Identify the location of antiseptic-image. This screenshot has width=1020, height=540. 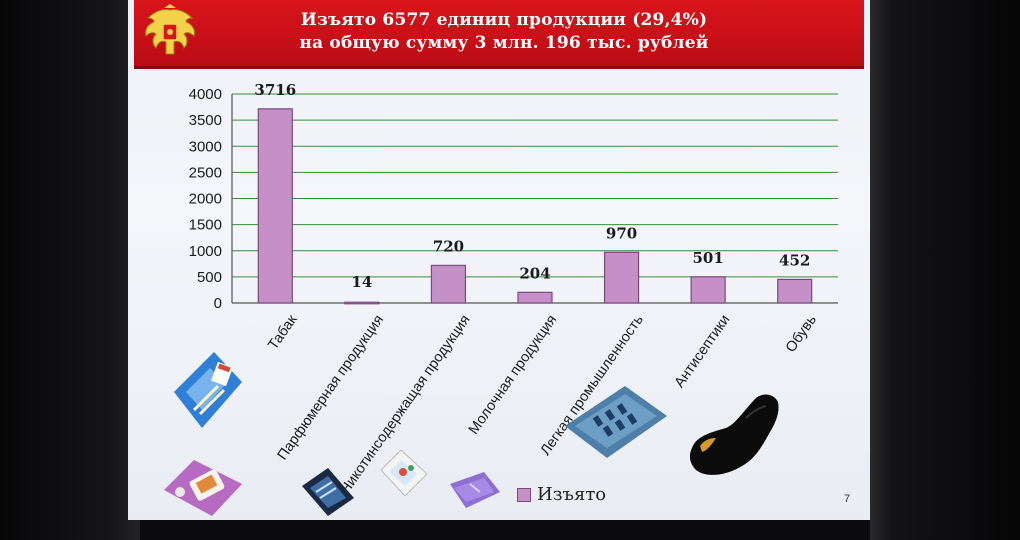
(616, 422).